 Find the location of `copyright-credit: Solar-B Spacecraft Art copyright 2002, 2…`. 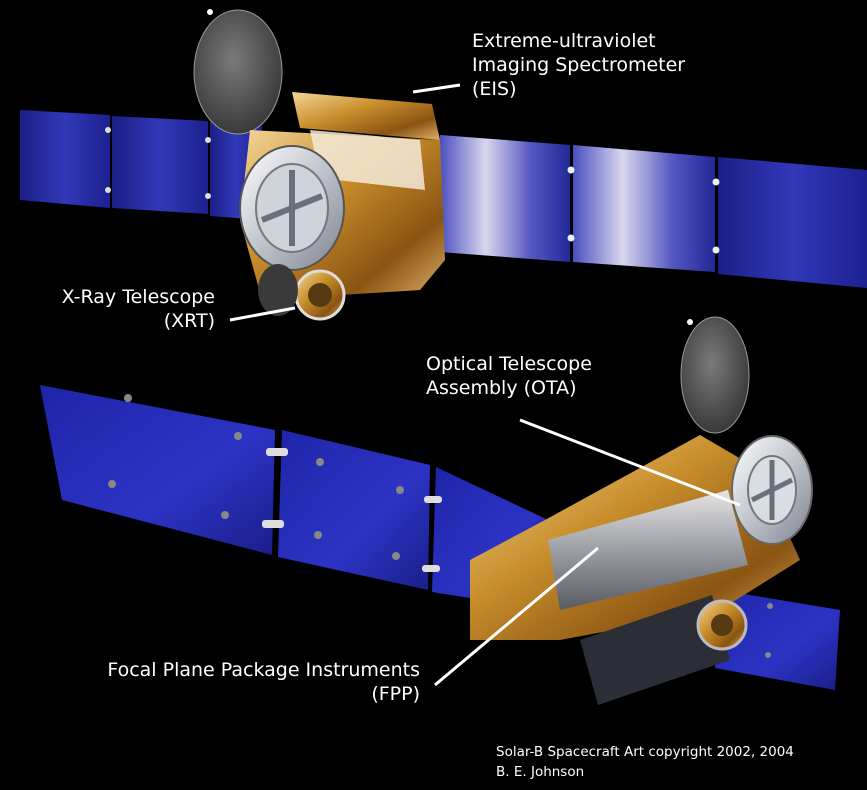

copyright-credit: Solar-B Spacecraft Art copyright 2002, 2… is located at coordinates (645, 762).